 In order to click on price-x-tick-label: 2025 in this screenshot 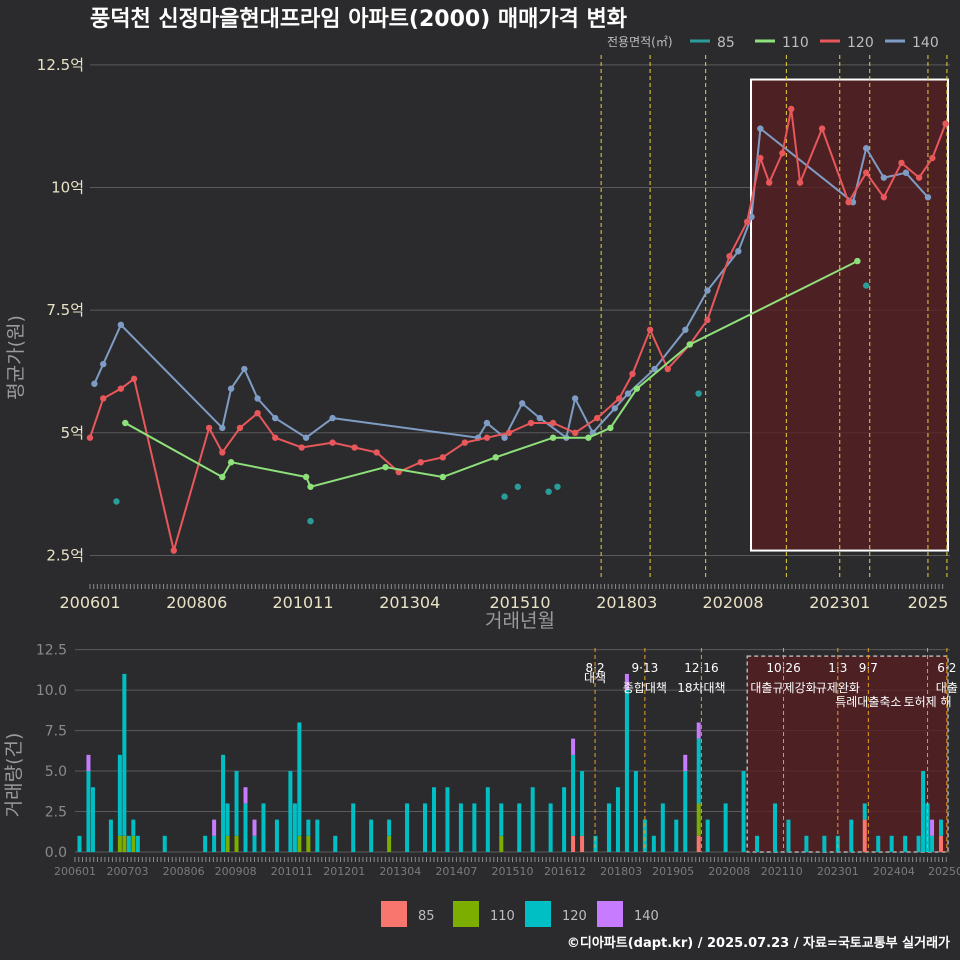, I will do `click(928, 602)`.